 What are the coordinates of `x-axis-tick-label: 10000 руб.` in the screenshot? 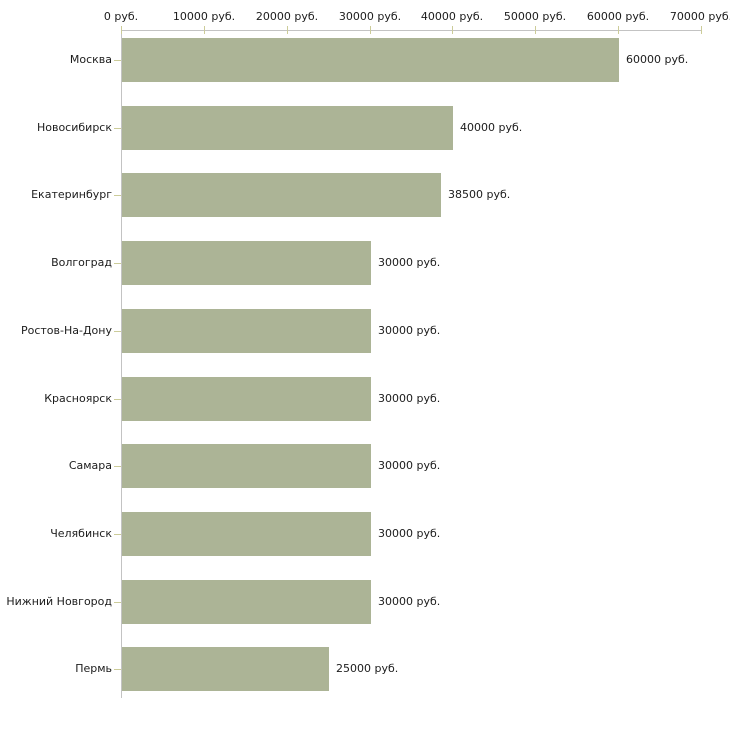 It's located at (204, 16).